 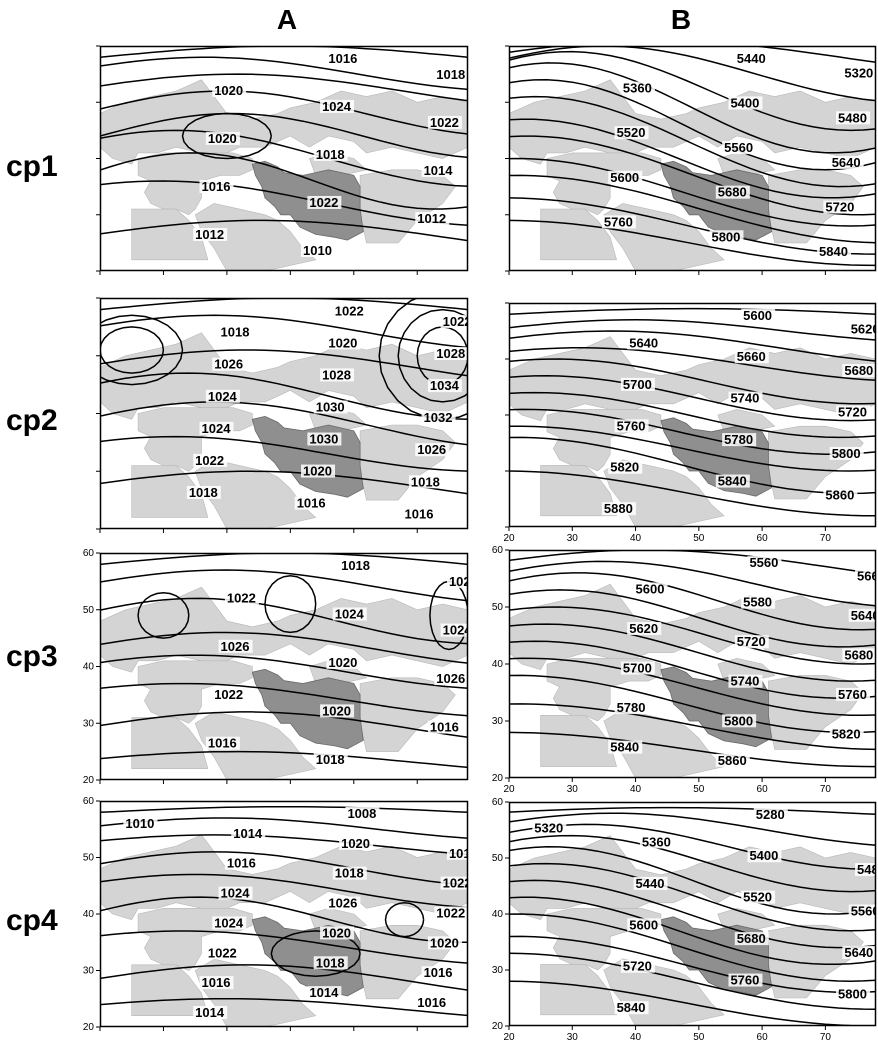 What do you see at coordinates (846, 733) in the screenshot?
I see `contour-label: 5820` at bounding box center [846, 733].